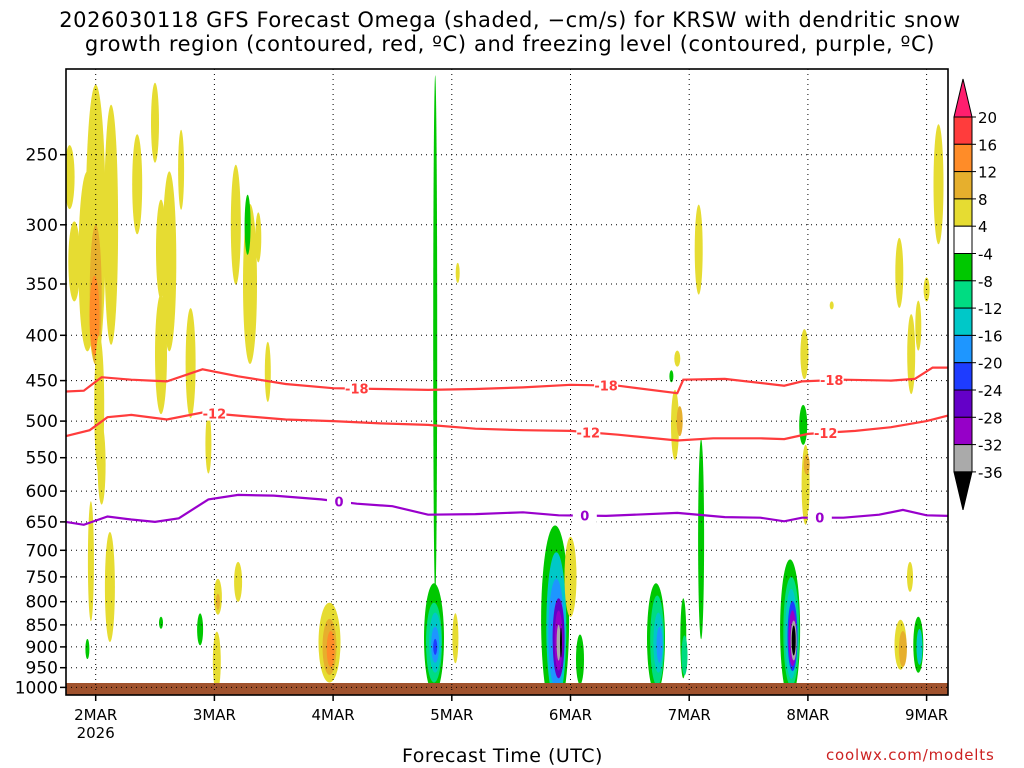 The width and height of the screenshot is (1024, 768). I want to click on x-axis: 2MAR 3MAR 4MAR 5MAR 6MAR 7MAR 8MAR 9MAR 2026, so click(511, 718).